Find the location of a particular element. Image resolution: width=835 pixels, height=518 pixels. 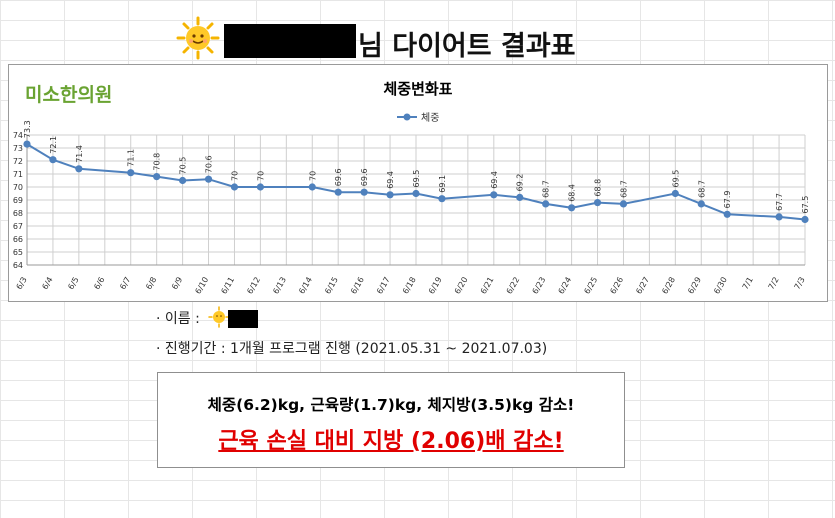

x-tick-label: 6/12 is located at coordinates (253, 286).